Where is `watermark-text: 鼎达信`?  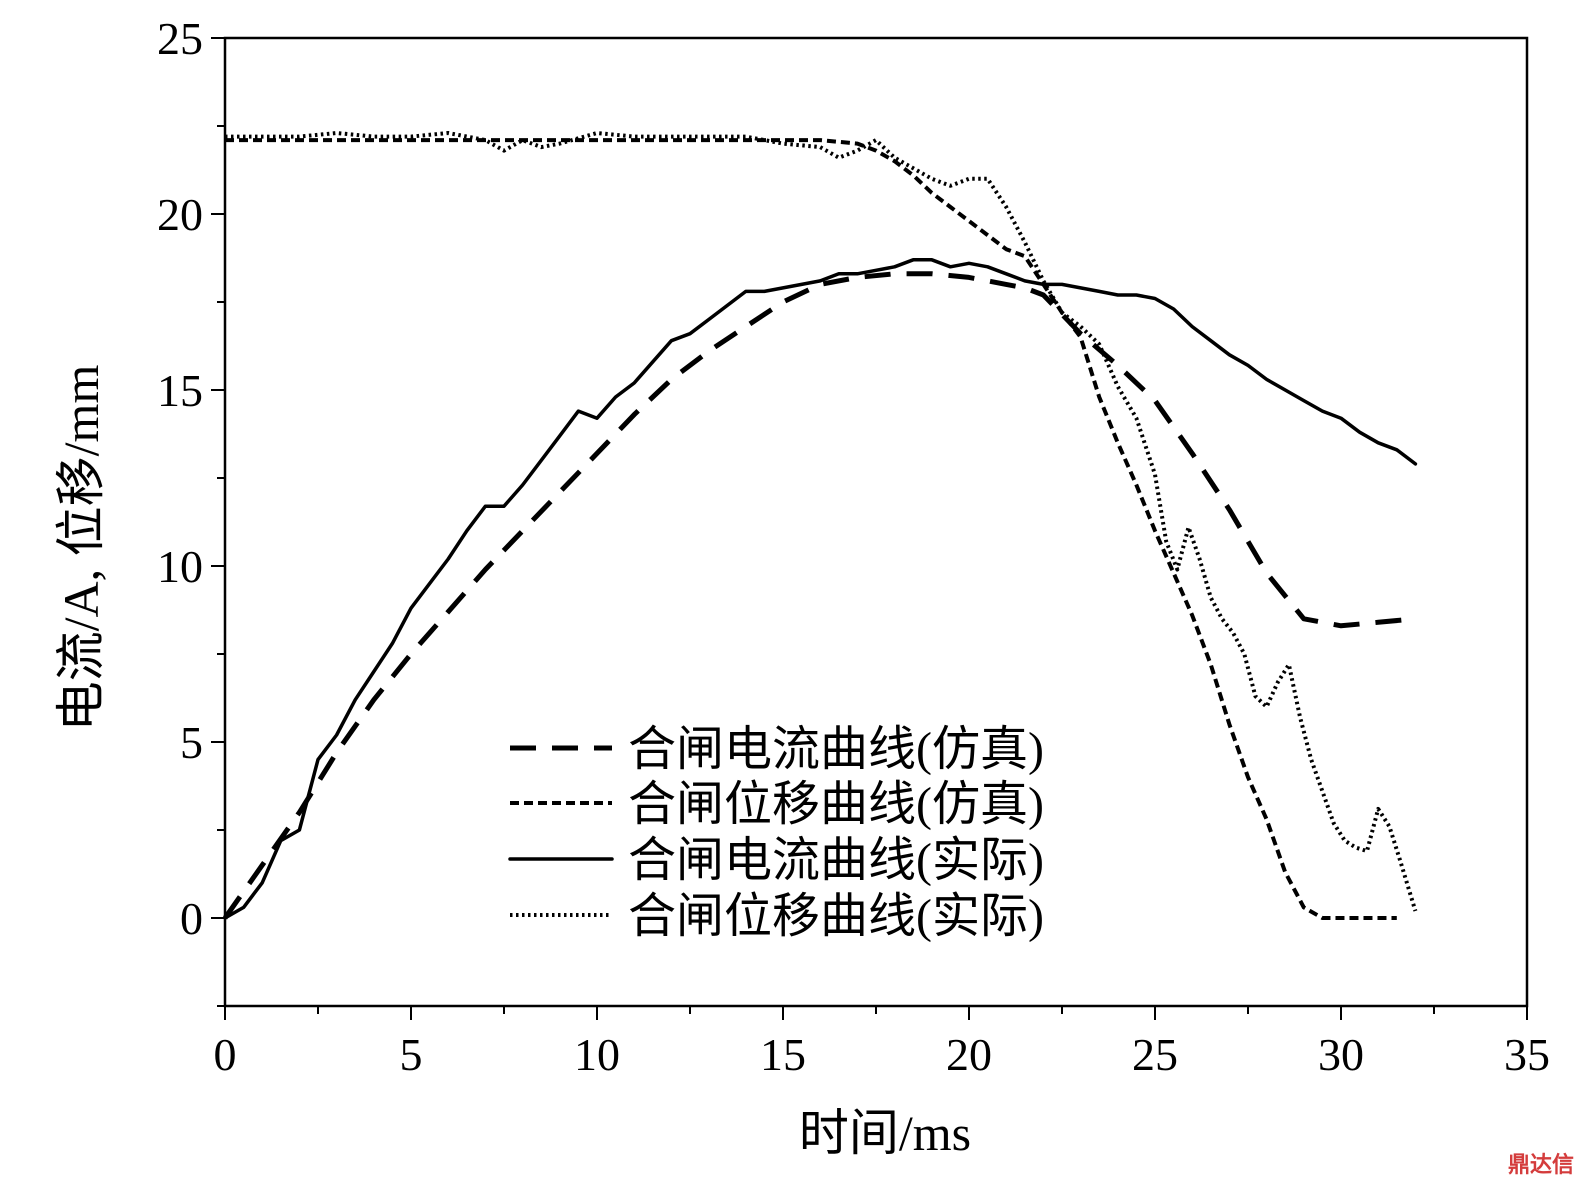 watermark-text: 鼎达信 is located at coordinates (1541, 1165).